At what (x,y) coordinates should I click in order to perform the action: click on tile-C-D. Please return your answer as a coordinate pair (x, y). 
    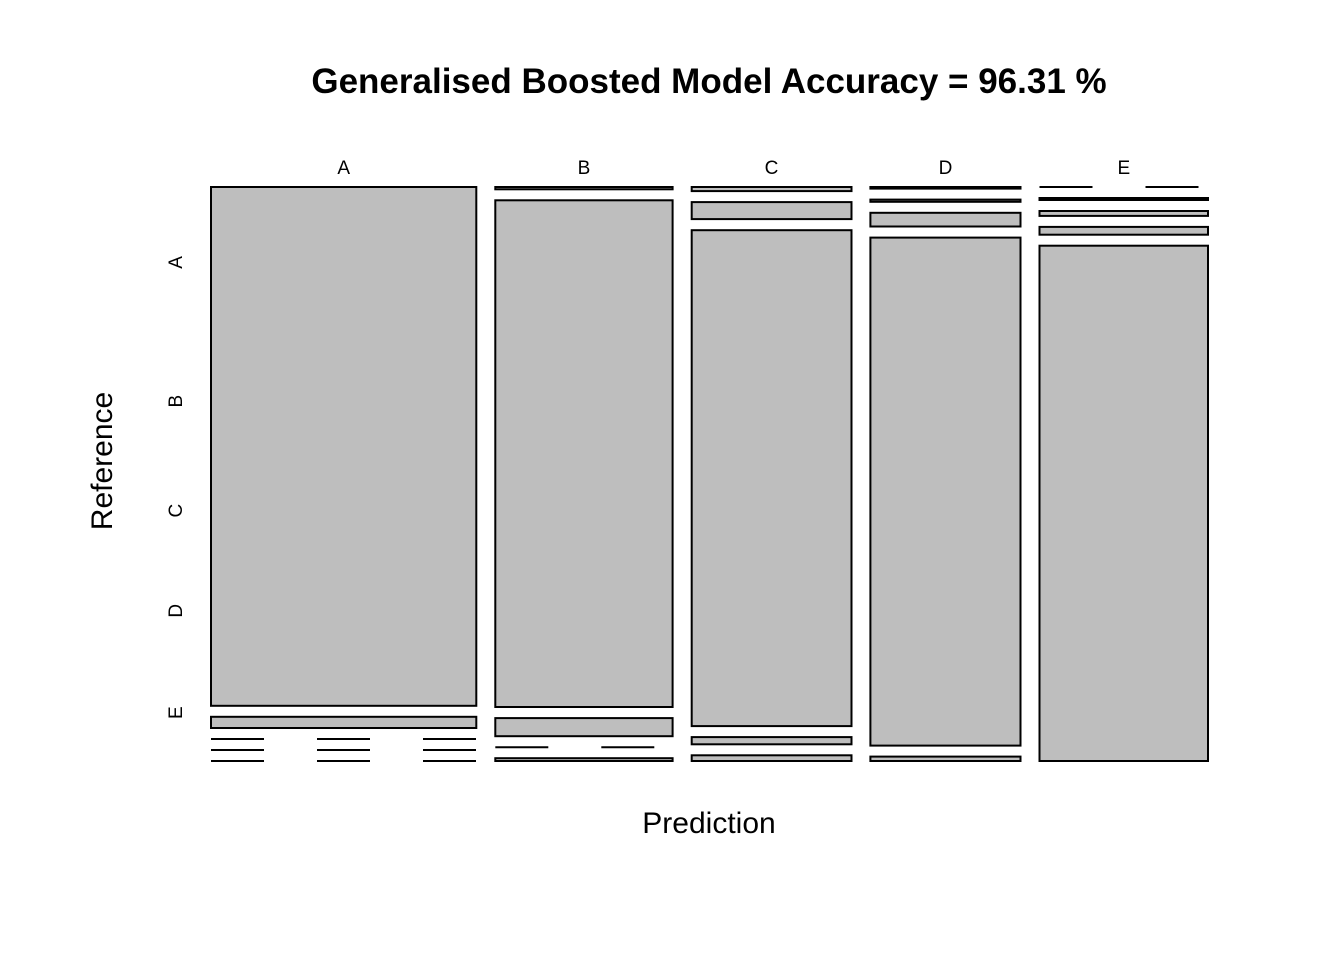
    Looking at the image, I should click on (771, 741).